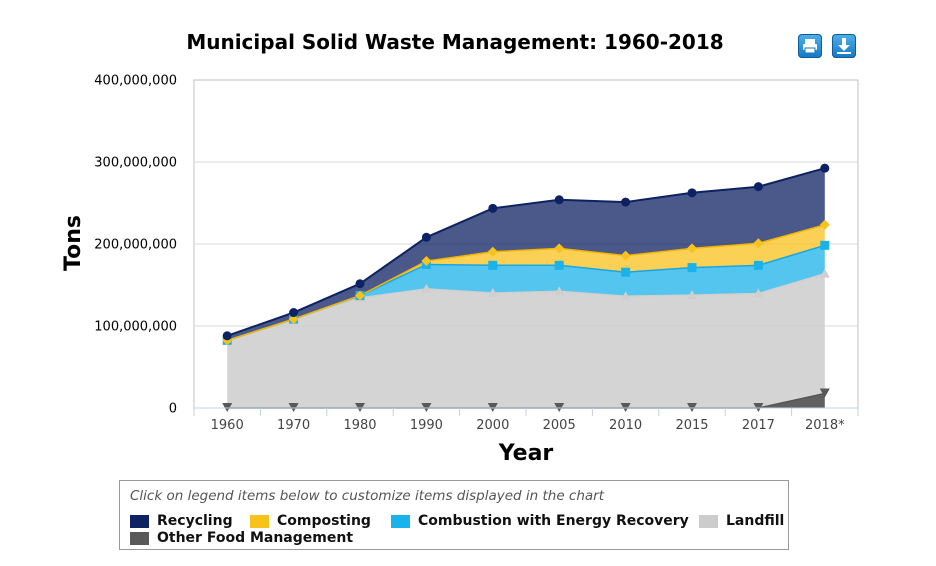 This screenshot has height=566, width=936. Describe the element at coordinates (135, 163) in the screenshot. I see `y-tick-label: 300,000,000` at that location.